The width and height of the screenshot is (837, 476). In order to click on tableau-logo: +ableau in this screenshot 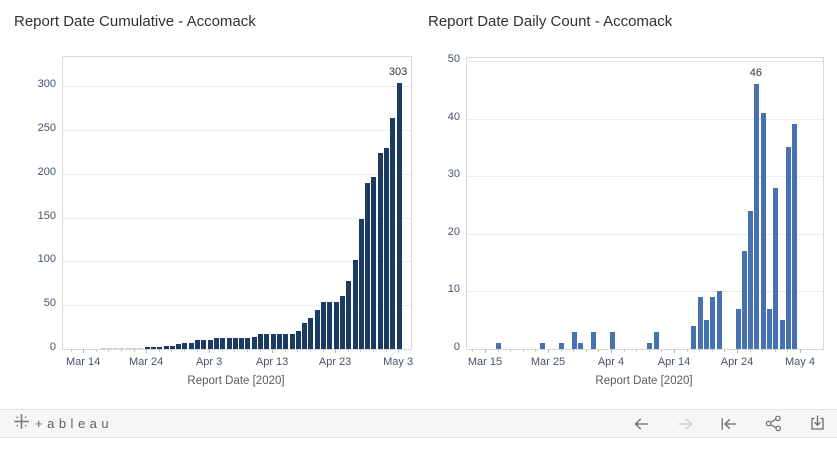, I will do `click(63, 424)`.